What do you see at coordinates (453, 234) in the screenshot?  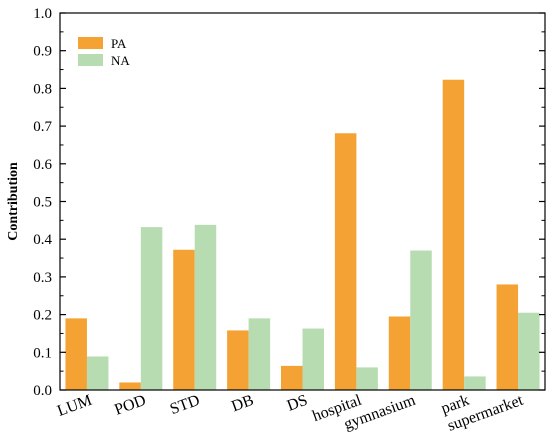 I see `bar-pa-park` at bounding box center [453, 234].